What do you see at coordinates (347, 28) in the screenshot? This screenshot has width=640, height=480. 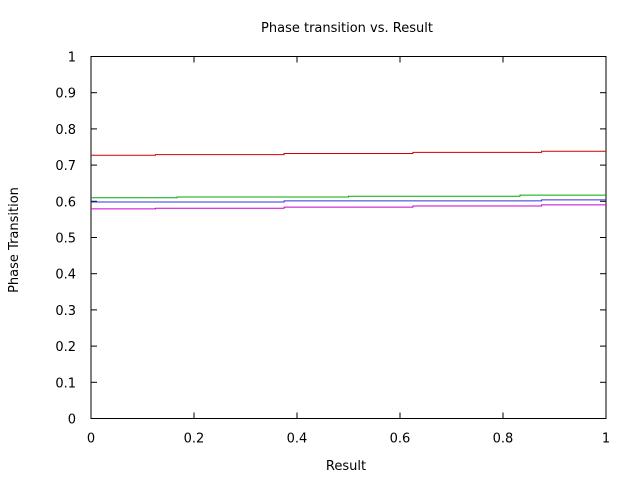 I see `chart-title: Phase transition vs. Result` at bounding box center [347, 28].